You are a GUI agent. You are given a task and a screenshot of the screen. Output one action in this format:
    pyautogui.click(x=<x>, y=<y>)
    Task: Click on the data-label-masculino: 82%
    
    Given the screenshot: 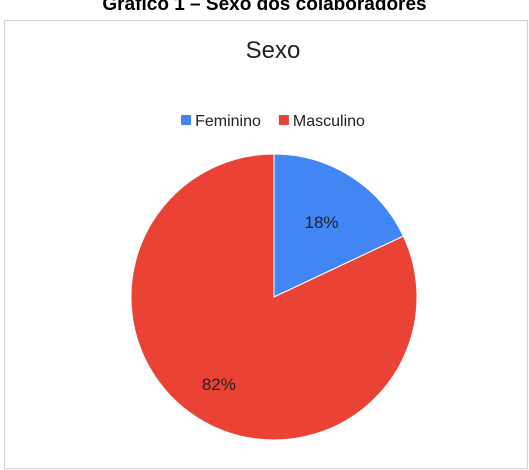 What is the action you would take?
    pyautogui.click(x=219, y=384)
    